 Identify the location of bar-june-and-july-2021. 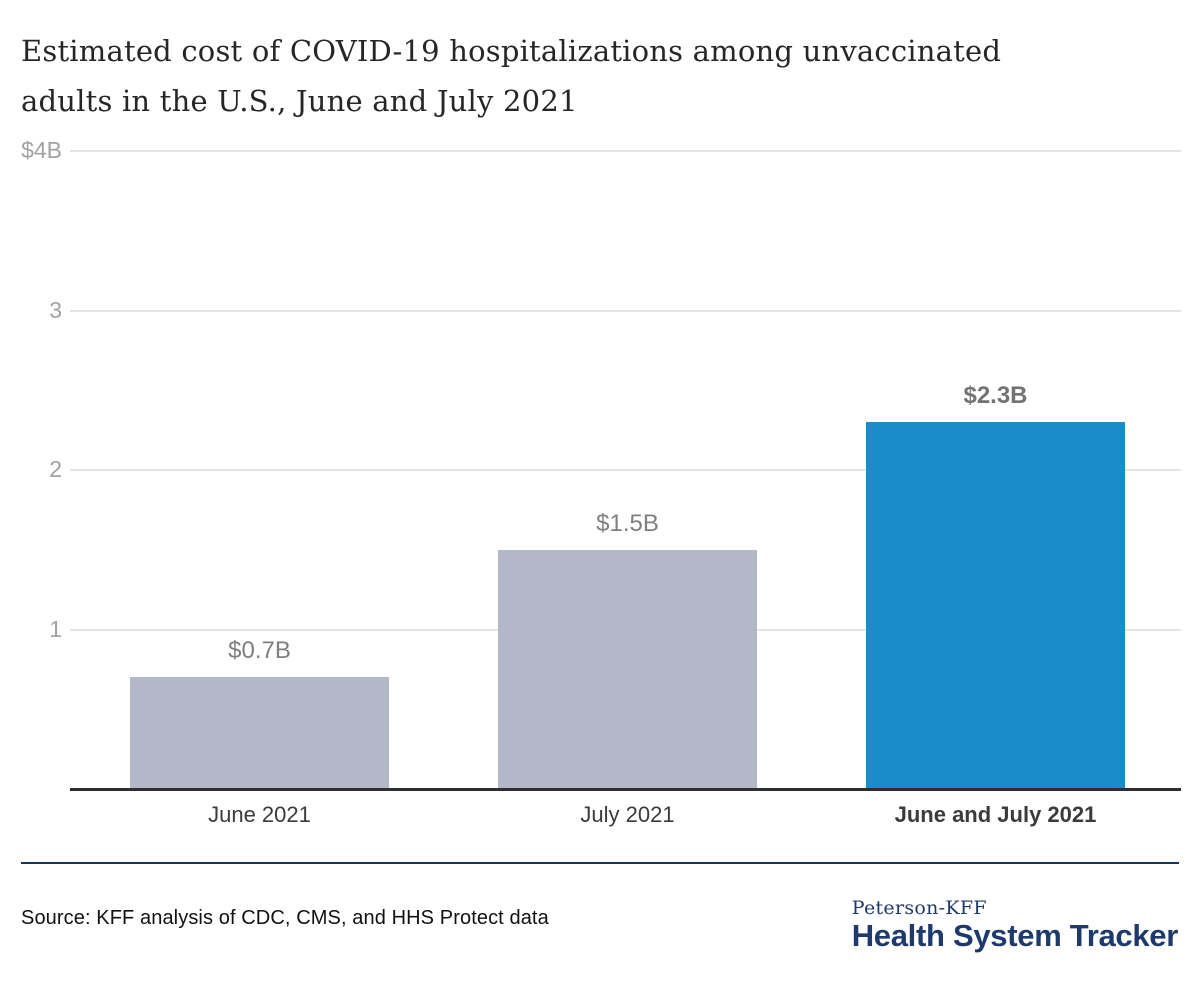
(995, 605).